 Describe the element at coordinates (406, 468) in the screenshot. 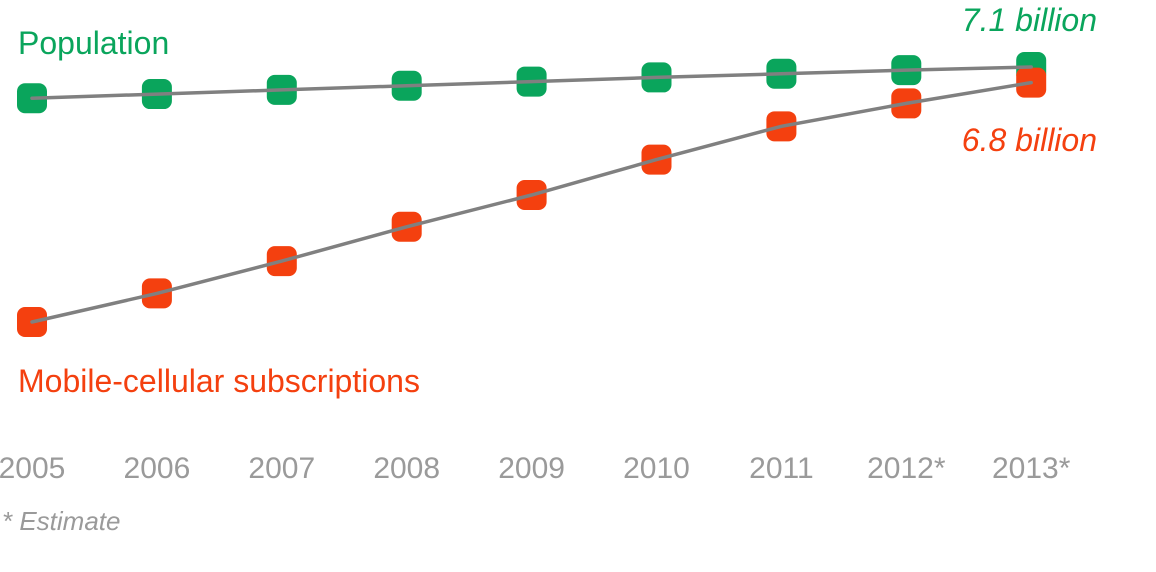

I see `x-tick-label-2008: 2008` at that location.